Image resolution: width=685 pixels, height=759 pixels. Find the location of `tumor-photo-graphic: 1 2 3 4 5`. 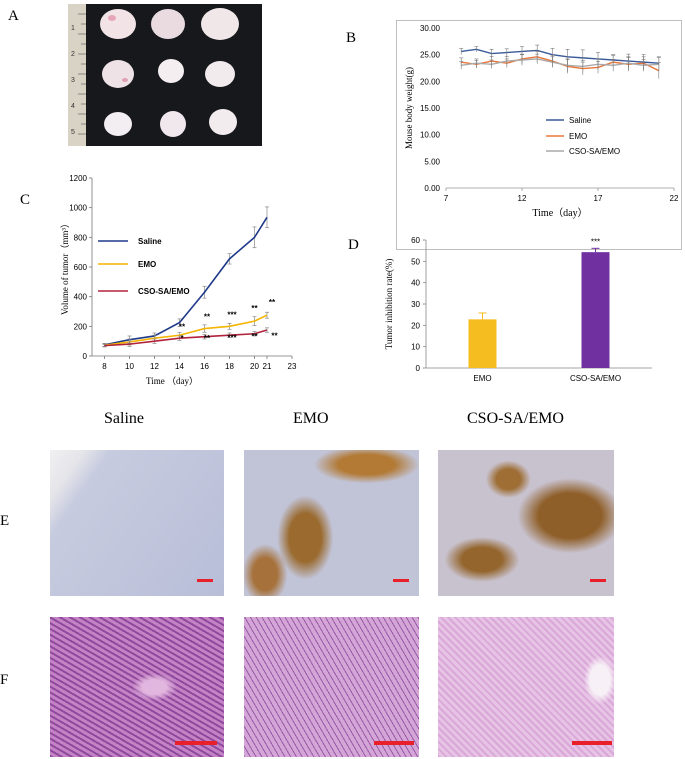

tumor-photo-graphic: 1 2 3 4 5 is located at coordinates (153, 75).